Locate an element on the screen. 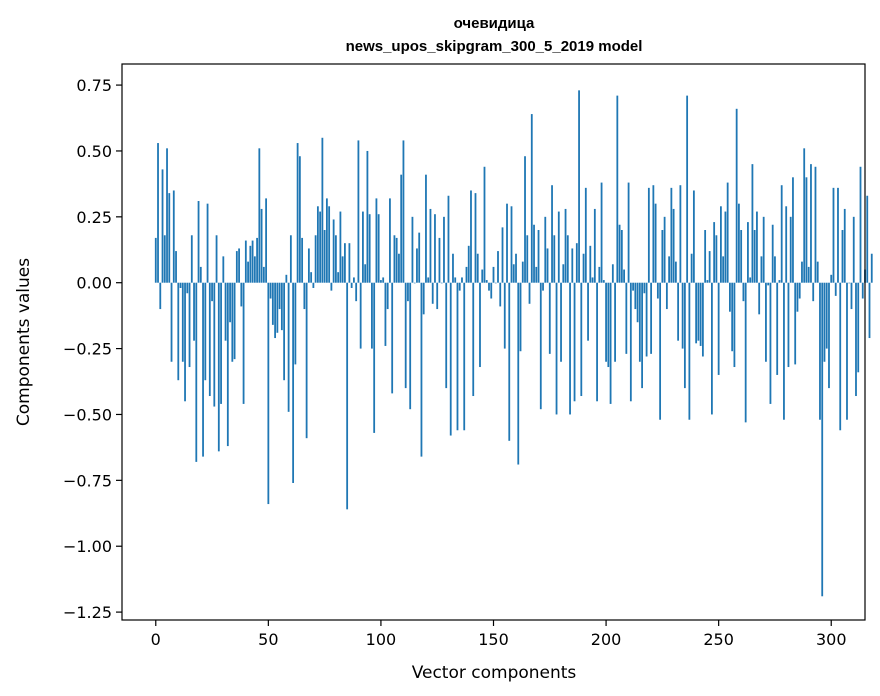 This screenshot has height=696, width=880. chart-subtitle: news_upos_skipgram_300_5_2019 model is located at coordinates (494, 46).